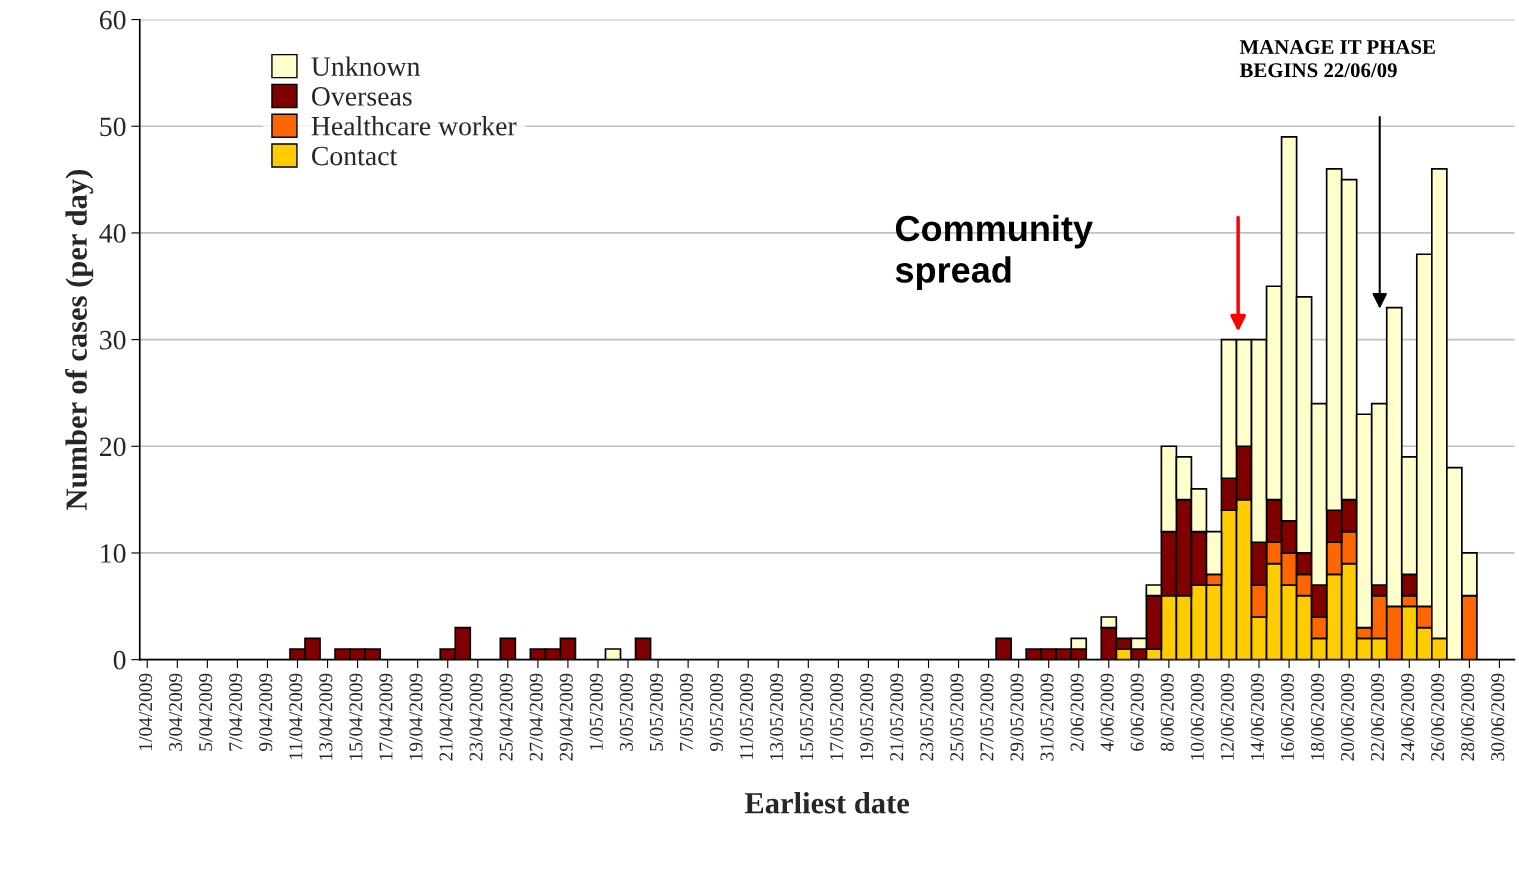  Describe the element at coordinates (1137, 712) in the screenshot. I see `x-tick-label: 6/06/2009` at that location.